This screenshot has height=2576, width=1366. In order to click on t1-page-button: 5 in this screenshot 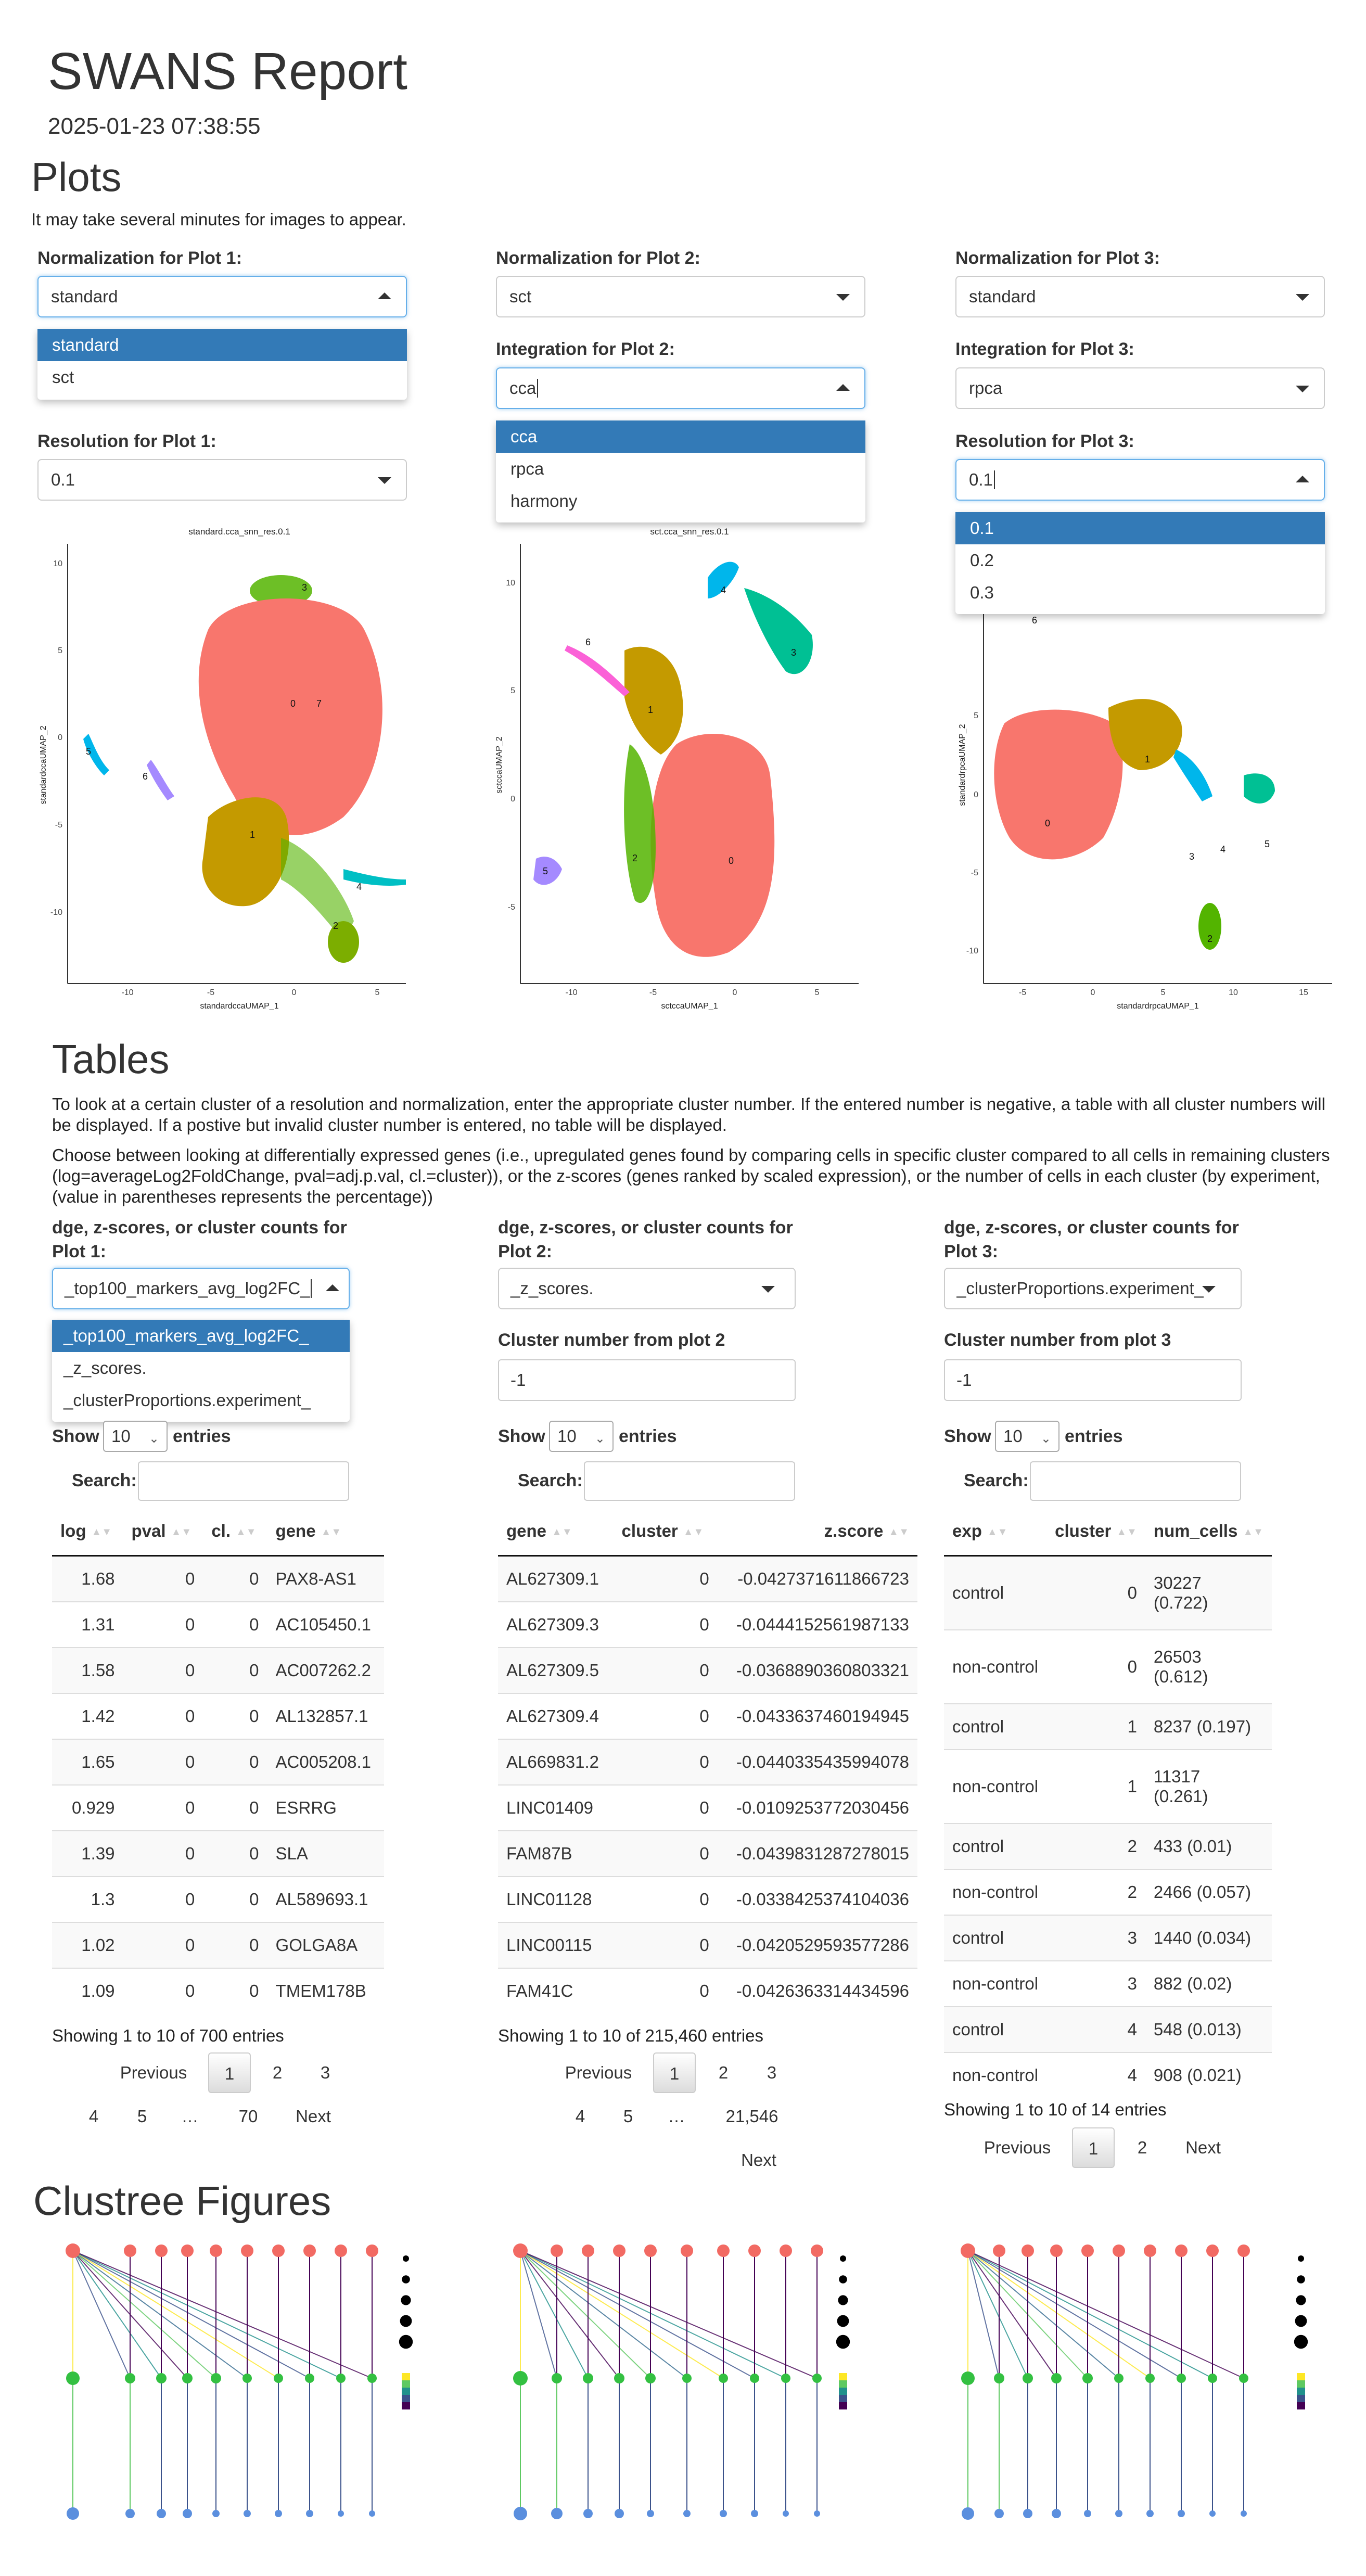, I will do `click(142, 2116)`.